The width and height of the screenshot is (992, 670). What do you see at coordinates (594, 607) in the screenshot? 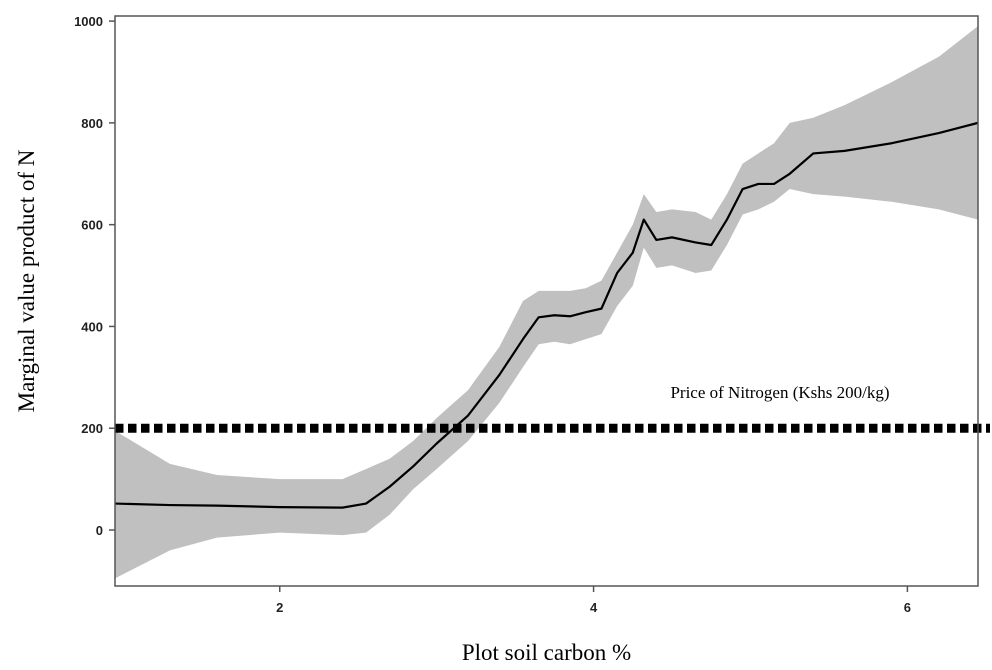
I see `x-tick-label: 4` at bounding box center [594, 607].